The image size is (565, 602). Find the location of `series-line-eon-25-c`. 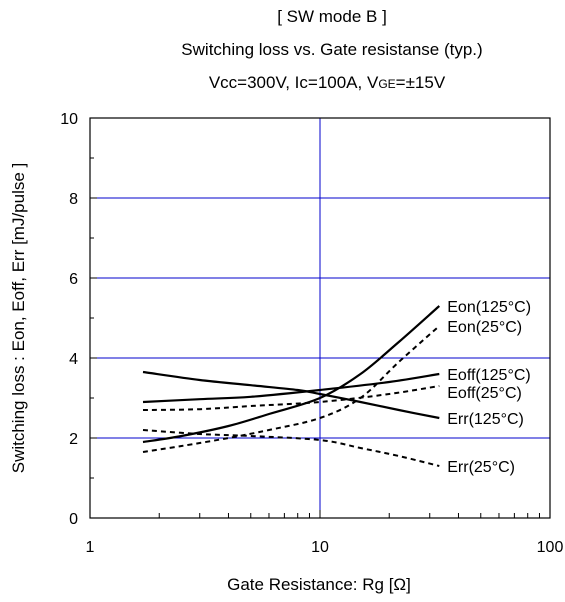

series-line-eon-25-c is located at coordinates (291, 389).